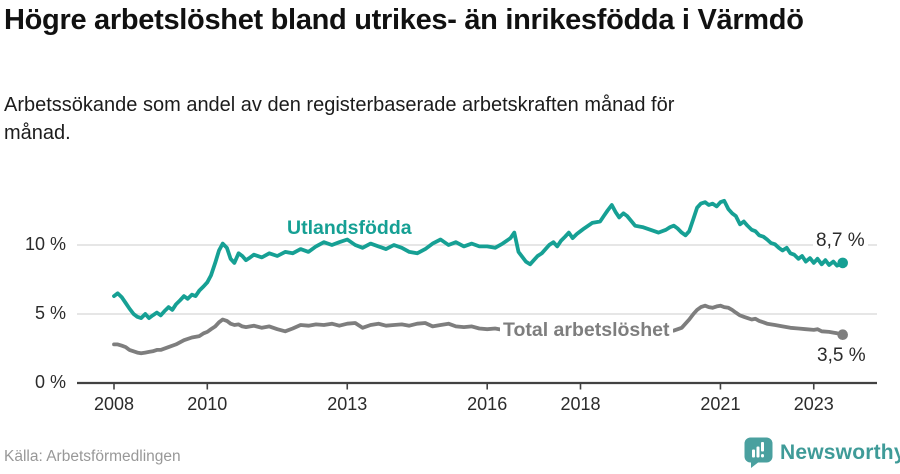 Image resolution: width=900 pixels, height=474 pixels. Describe the element at coordinates (347, 404) in the screenshot. I see `x-tick-label: 2013` at that location.